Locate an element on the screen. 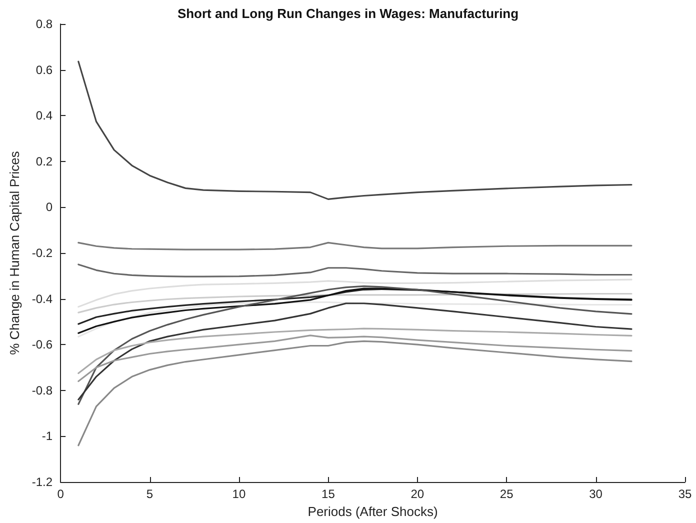 This screenshot has height=523, width=696. y-tick-label: 0.6 is located at coordinates (44, 69).